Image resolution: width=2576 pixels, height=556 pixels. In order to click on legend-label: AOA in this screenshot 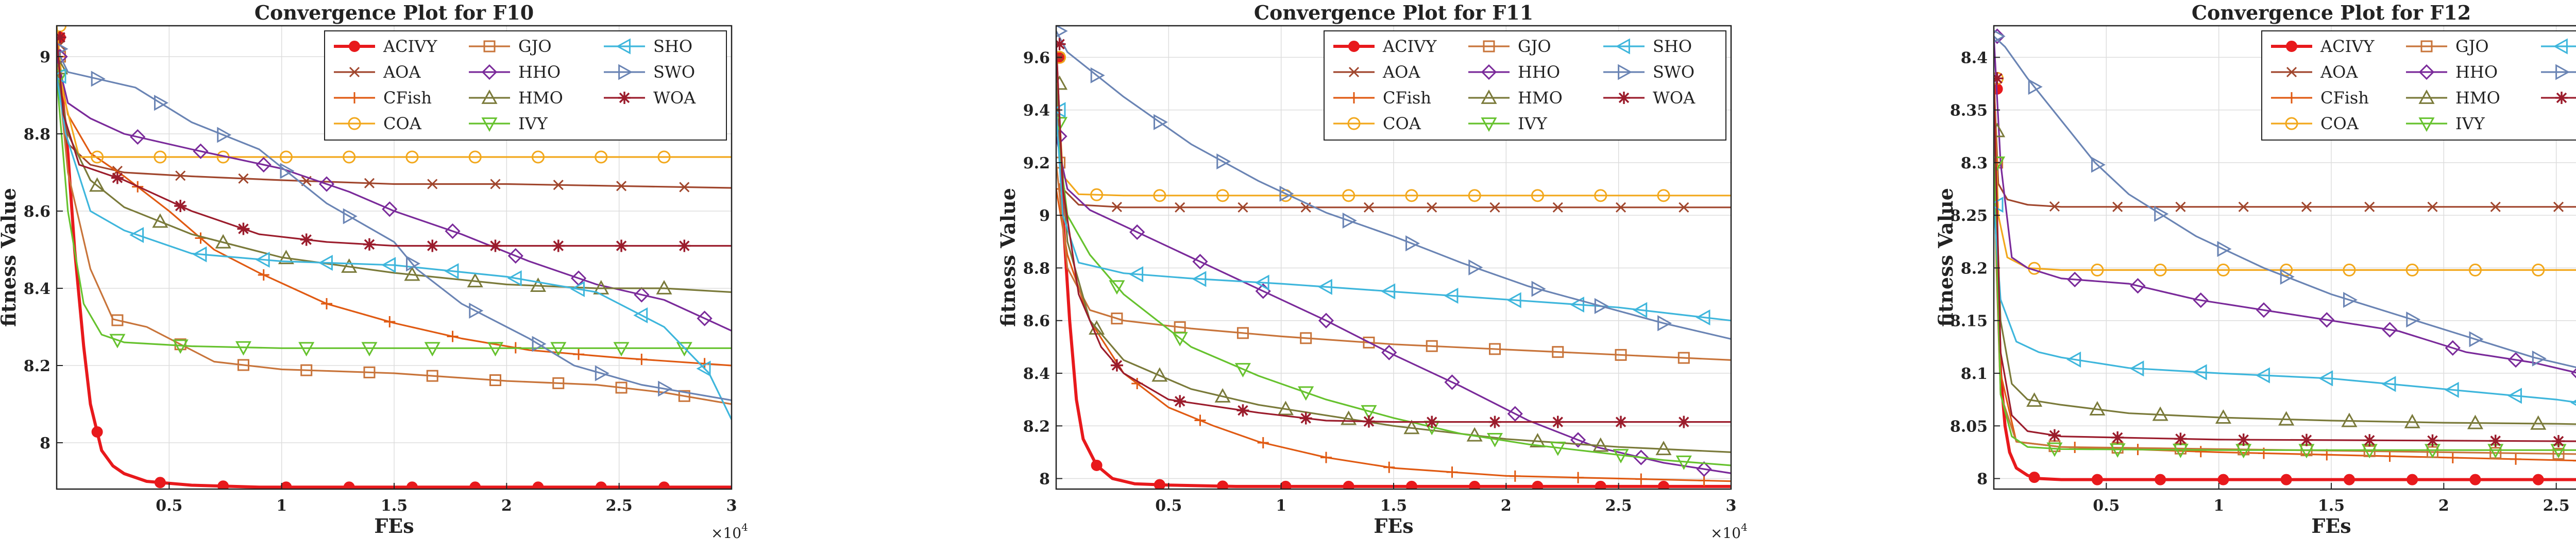, I will do `click(2339, 72)`.